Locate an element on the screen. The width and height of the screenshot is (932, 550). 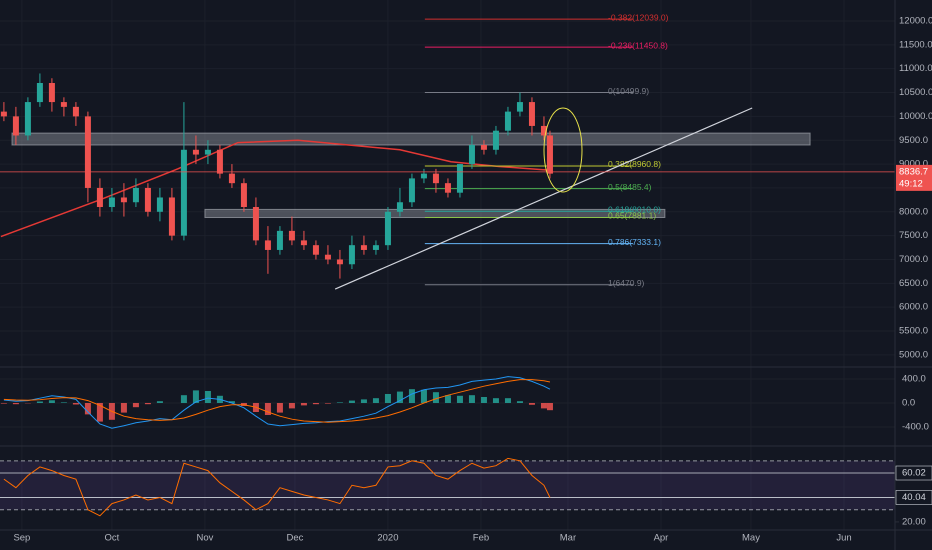
signal-line is located at coordinates (277, 401).